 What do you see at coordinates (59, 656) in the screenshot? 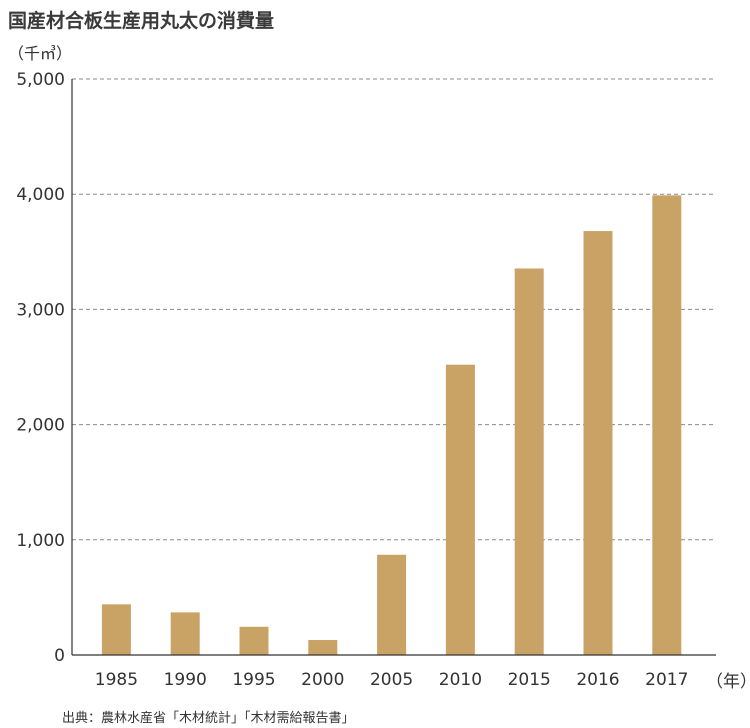
I see `y-tick-label: 0` at bounding box center [59, 656].